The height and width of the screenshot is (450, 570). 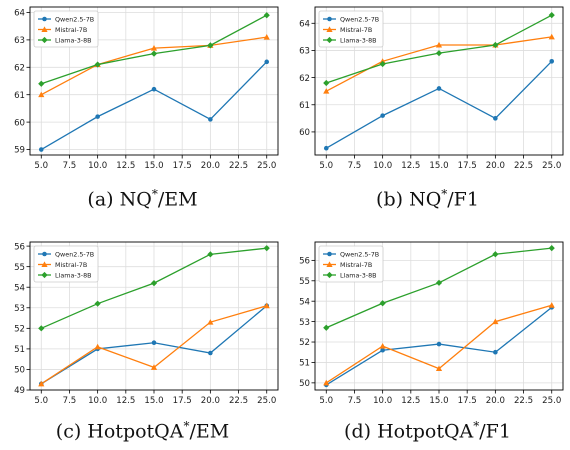 I want to click on xtick-label-c-0: 5.0, so click(x=41, y=401).